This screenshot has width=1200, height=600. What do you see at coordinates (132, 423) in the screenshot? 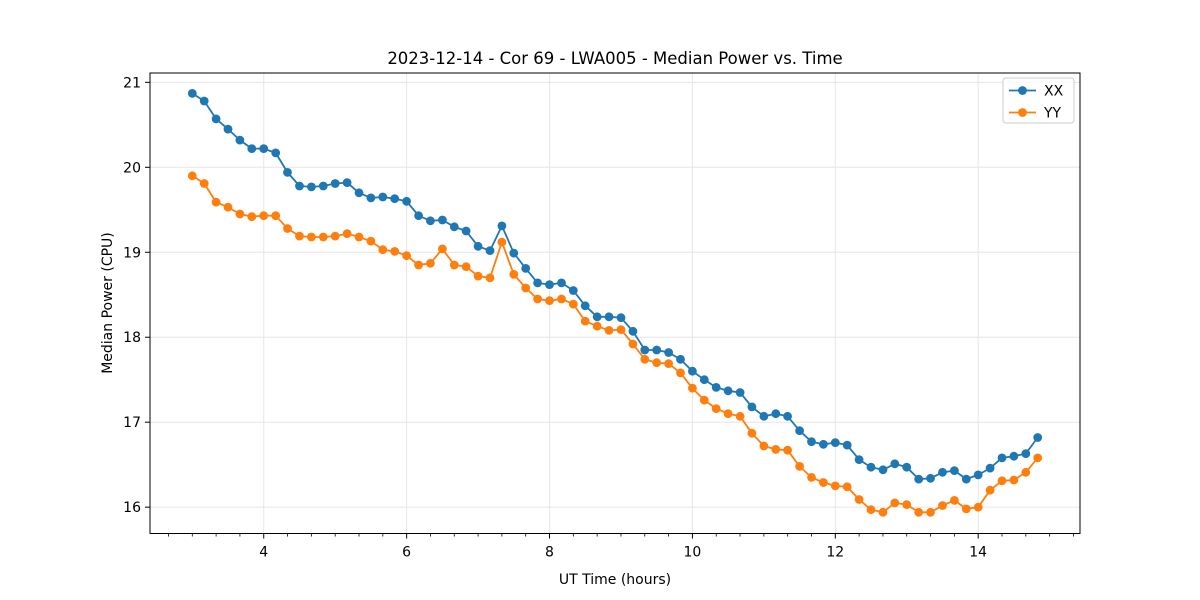
I see `y-tick-label: 17` at bounding box center [132, 423].